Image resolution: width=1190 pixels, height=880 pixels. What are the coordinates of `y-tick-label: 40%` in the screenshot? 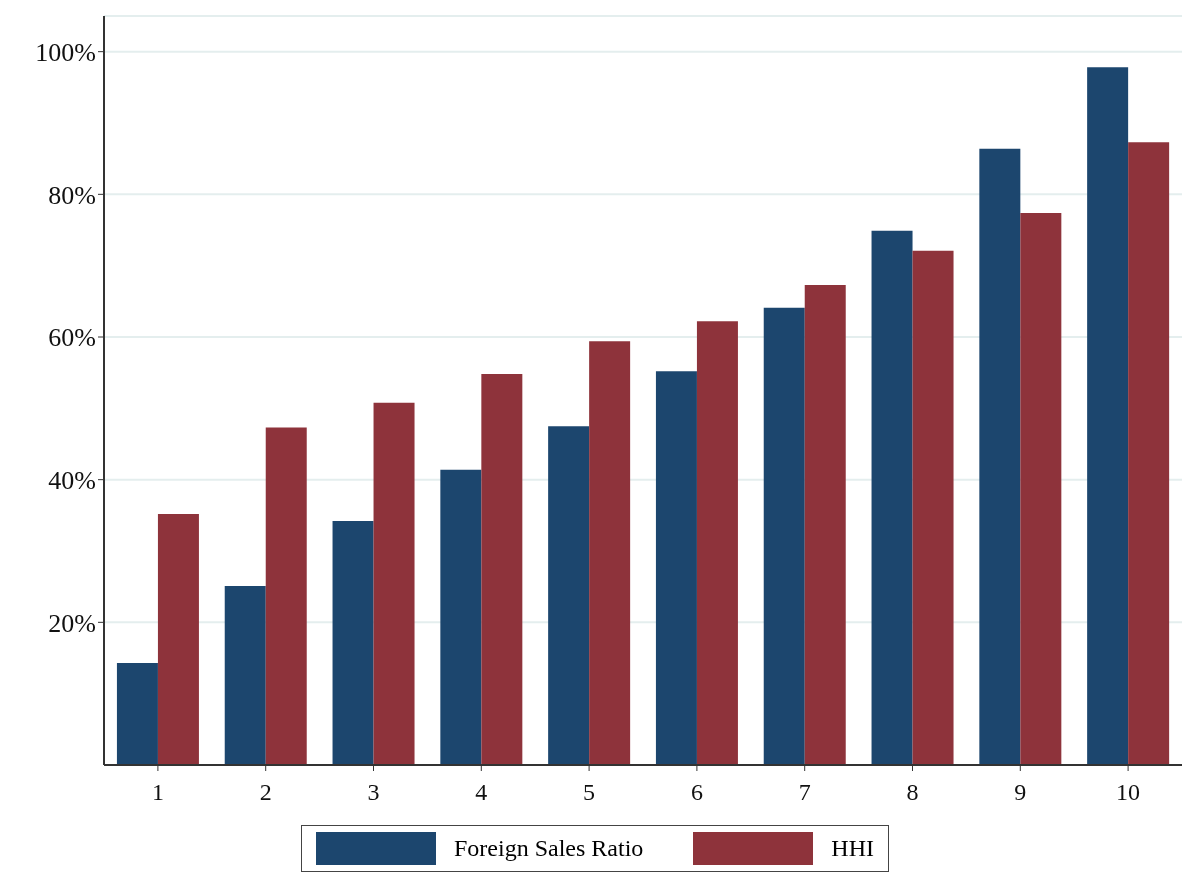 It's located at (72, 480).